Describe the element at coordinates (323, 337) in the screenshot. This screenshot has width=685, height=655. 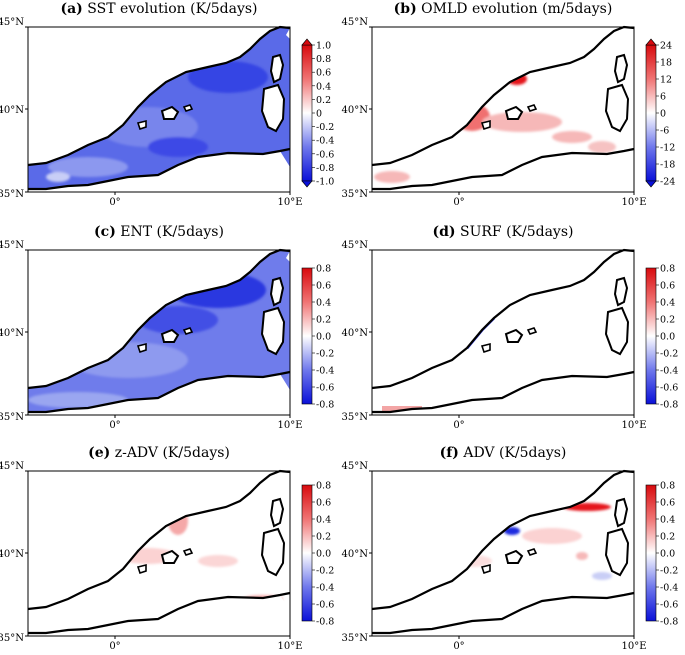
I see `colorbar-ticks: 0.8 0.6 0.4 0.2 0.0 -0.2 -0.4 -0.6 -0.8` at that location.